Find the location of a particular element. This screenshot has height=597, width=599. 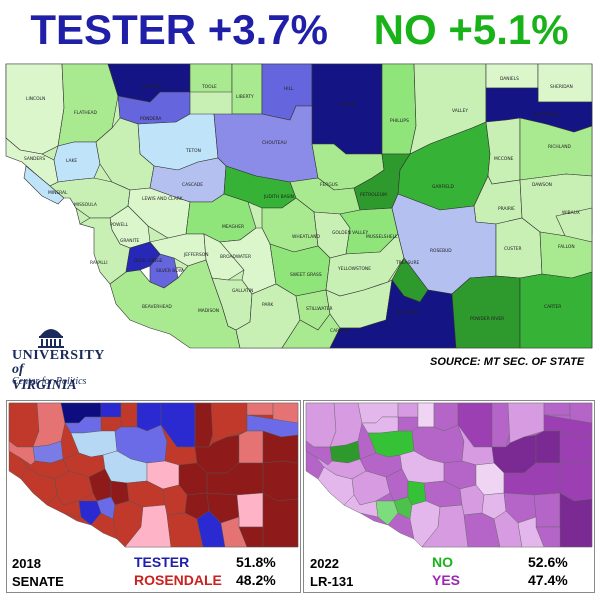

senate-year: 2018 is located at coordinates (26, 563).